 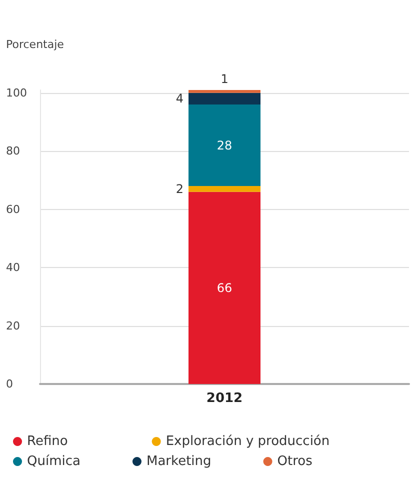 I want to click on legend-label: Exploración y producción, so click(x=248, y=441).